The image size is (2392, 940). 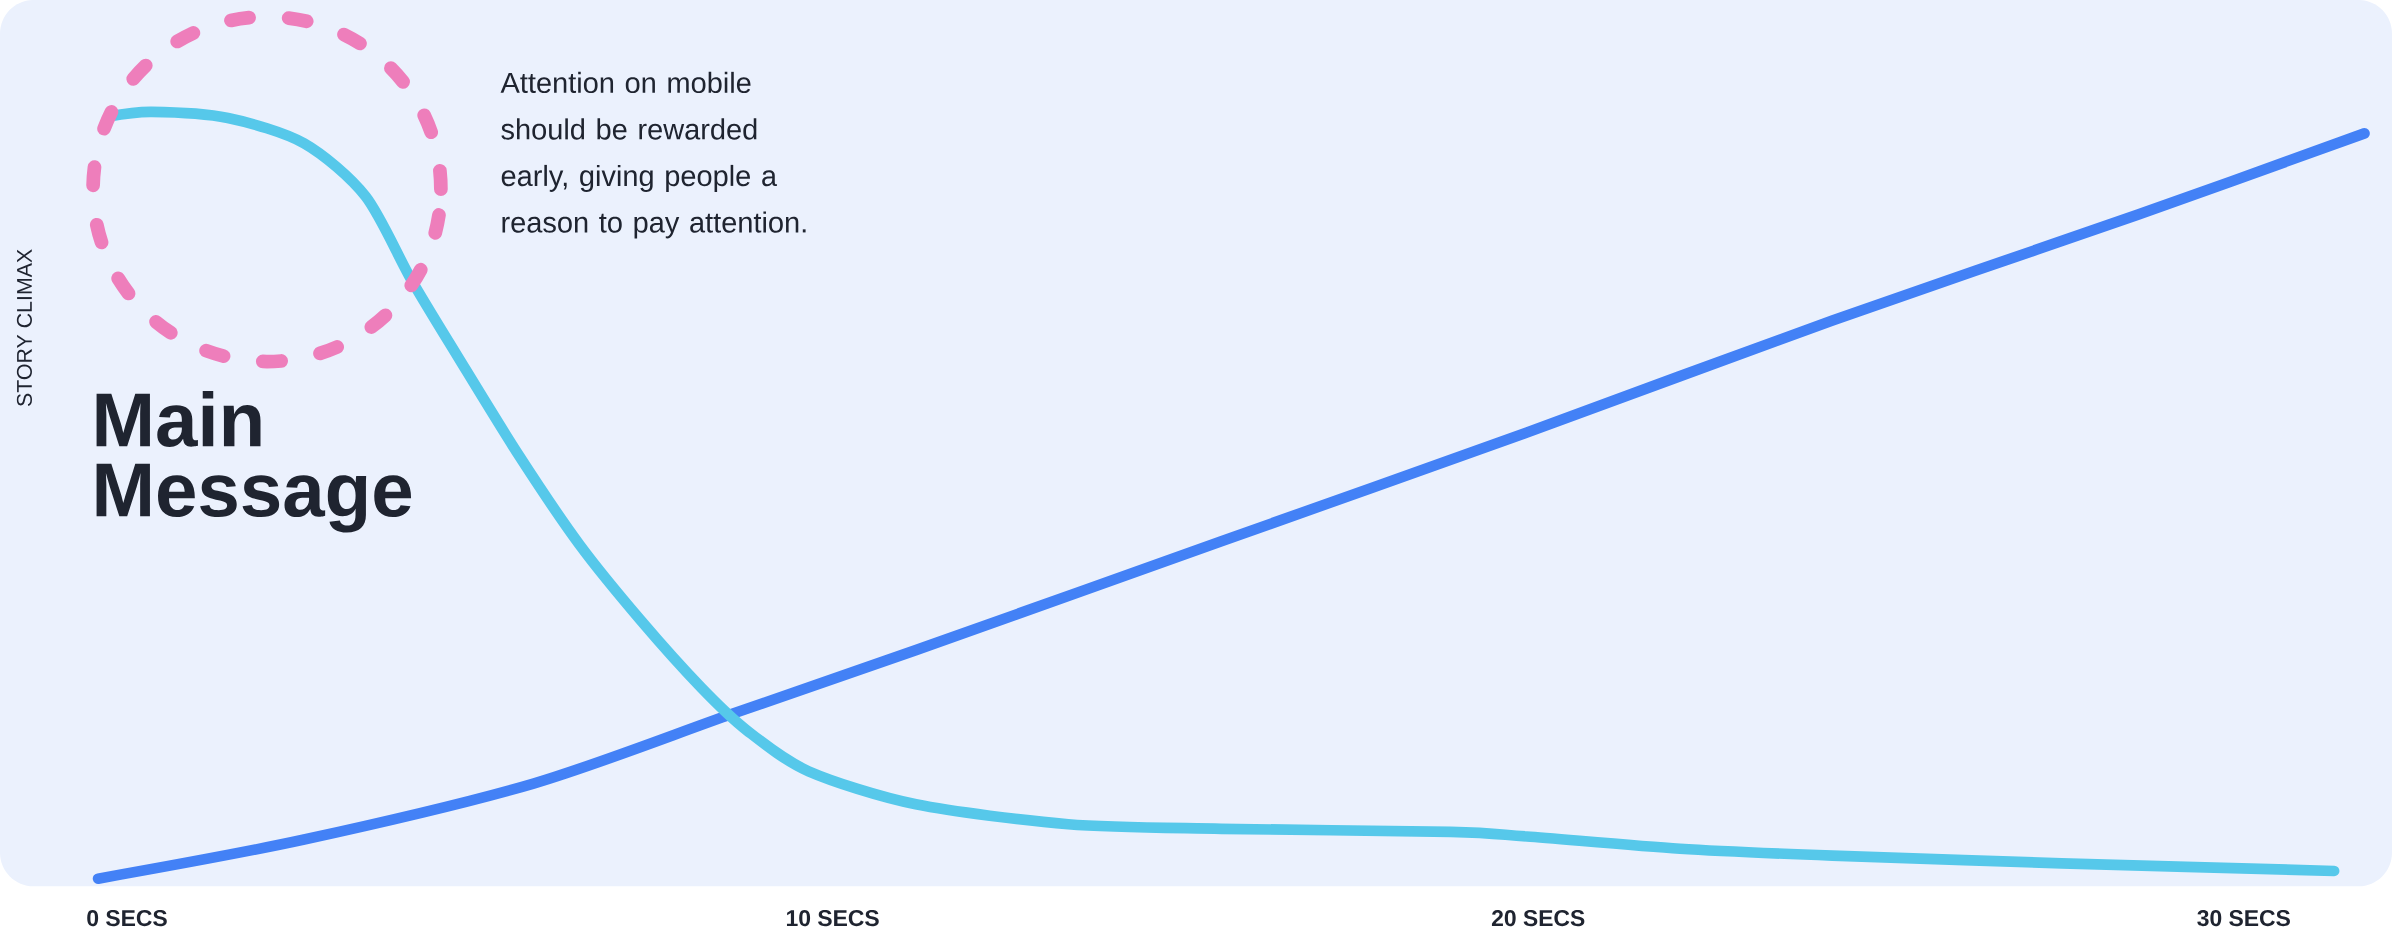 What do you see at coordinates (1538, 918) in the screenshot?
I see `x-tick-label: 20 SECS` at bounding box center [1538, 918].